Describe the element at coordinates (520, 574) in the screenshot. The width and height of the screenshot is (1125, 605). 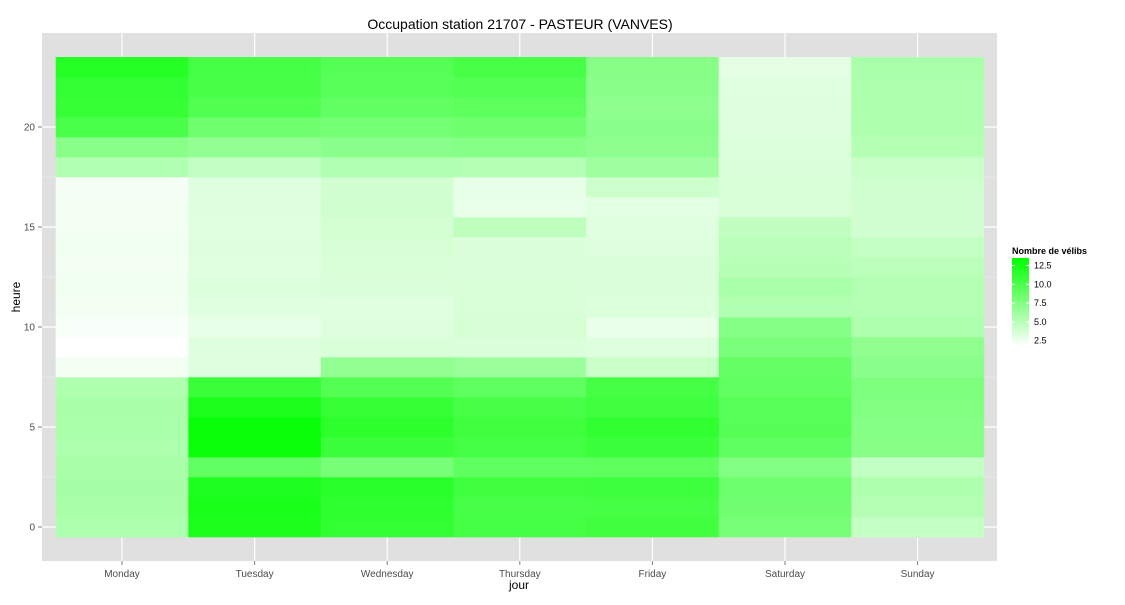
I see `x-tick-label: Thursday` at that location.